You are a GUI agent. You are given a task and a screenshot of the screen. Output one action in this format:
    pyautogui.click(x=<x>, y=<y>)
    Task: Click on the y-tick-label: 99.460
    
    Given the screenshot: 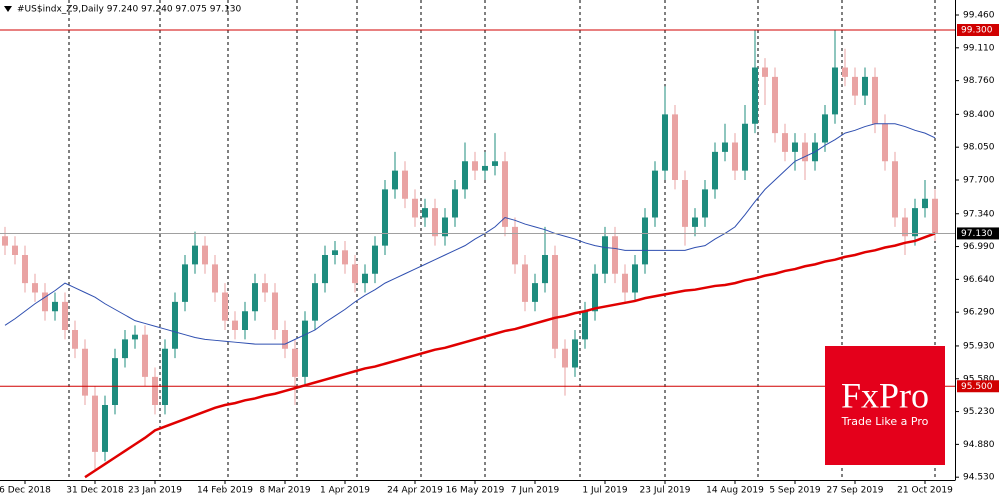 What is the action you would take?
    pyautogui.click(x=979, y=16)
    